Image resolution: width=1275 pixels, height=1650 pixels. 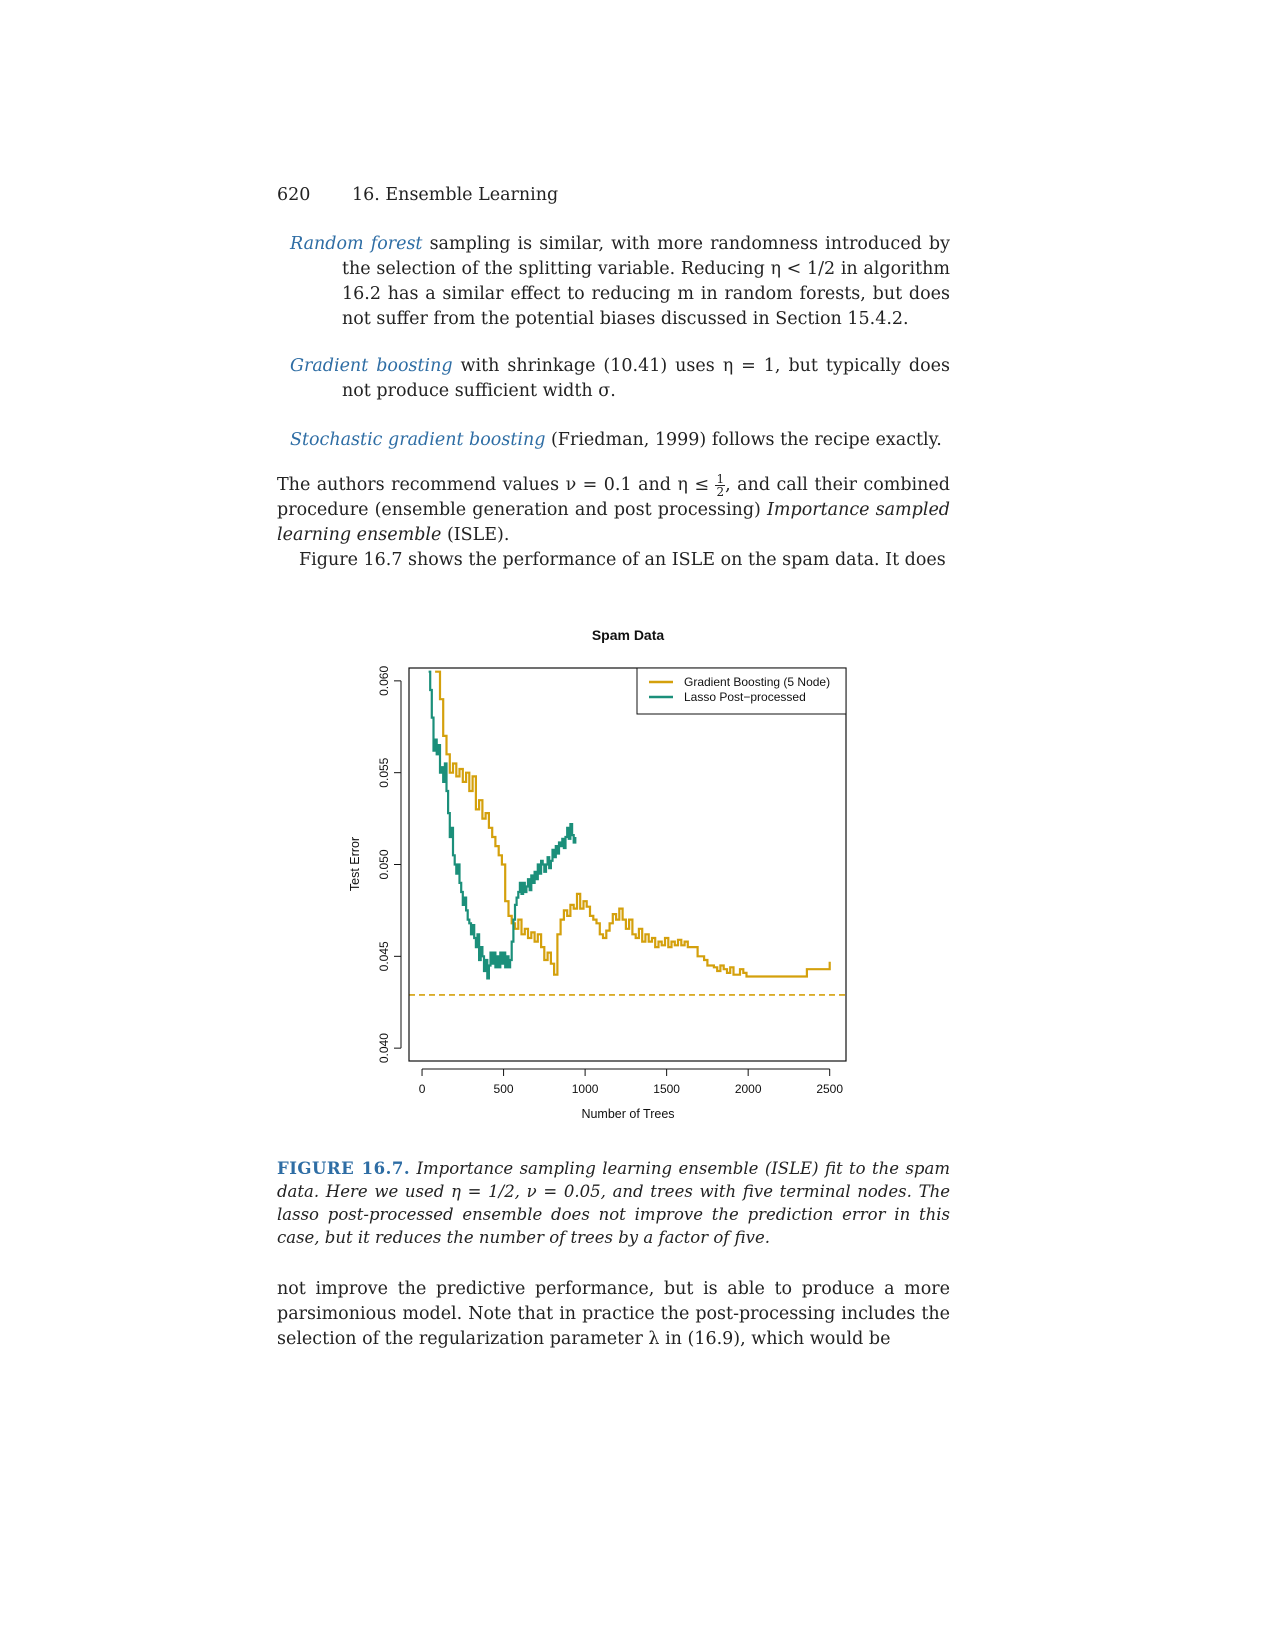 What do you see at coordinates (504, 1089) in the screenshot?
I see `x-tick-label: 500` at bounding box center [504, 1089].